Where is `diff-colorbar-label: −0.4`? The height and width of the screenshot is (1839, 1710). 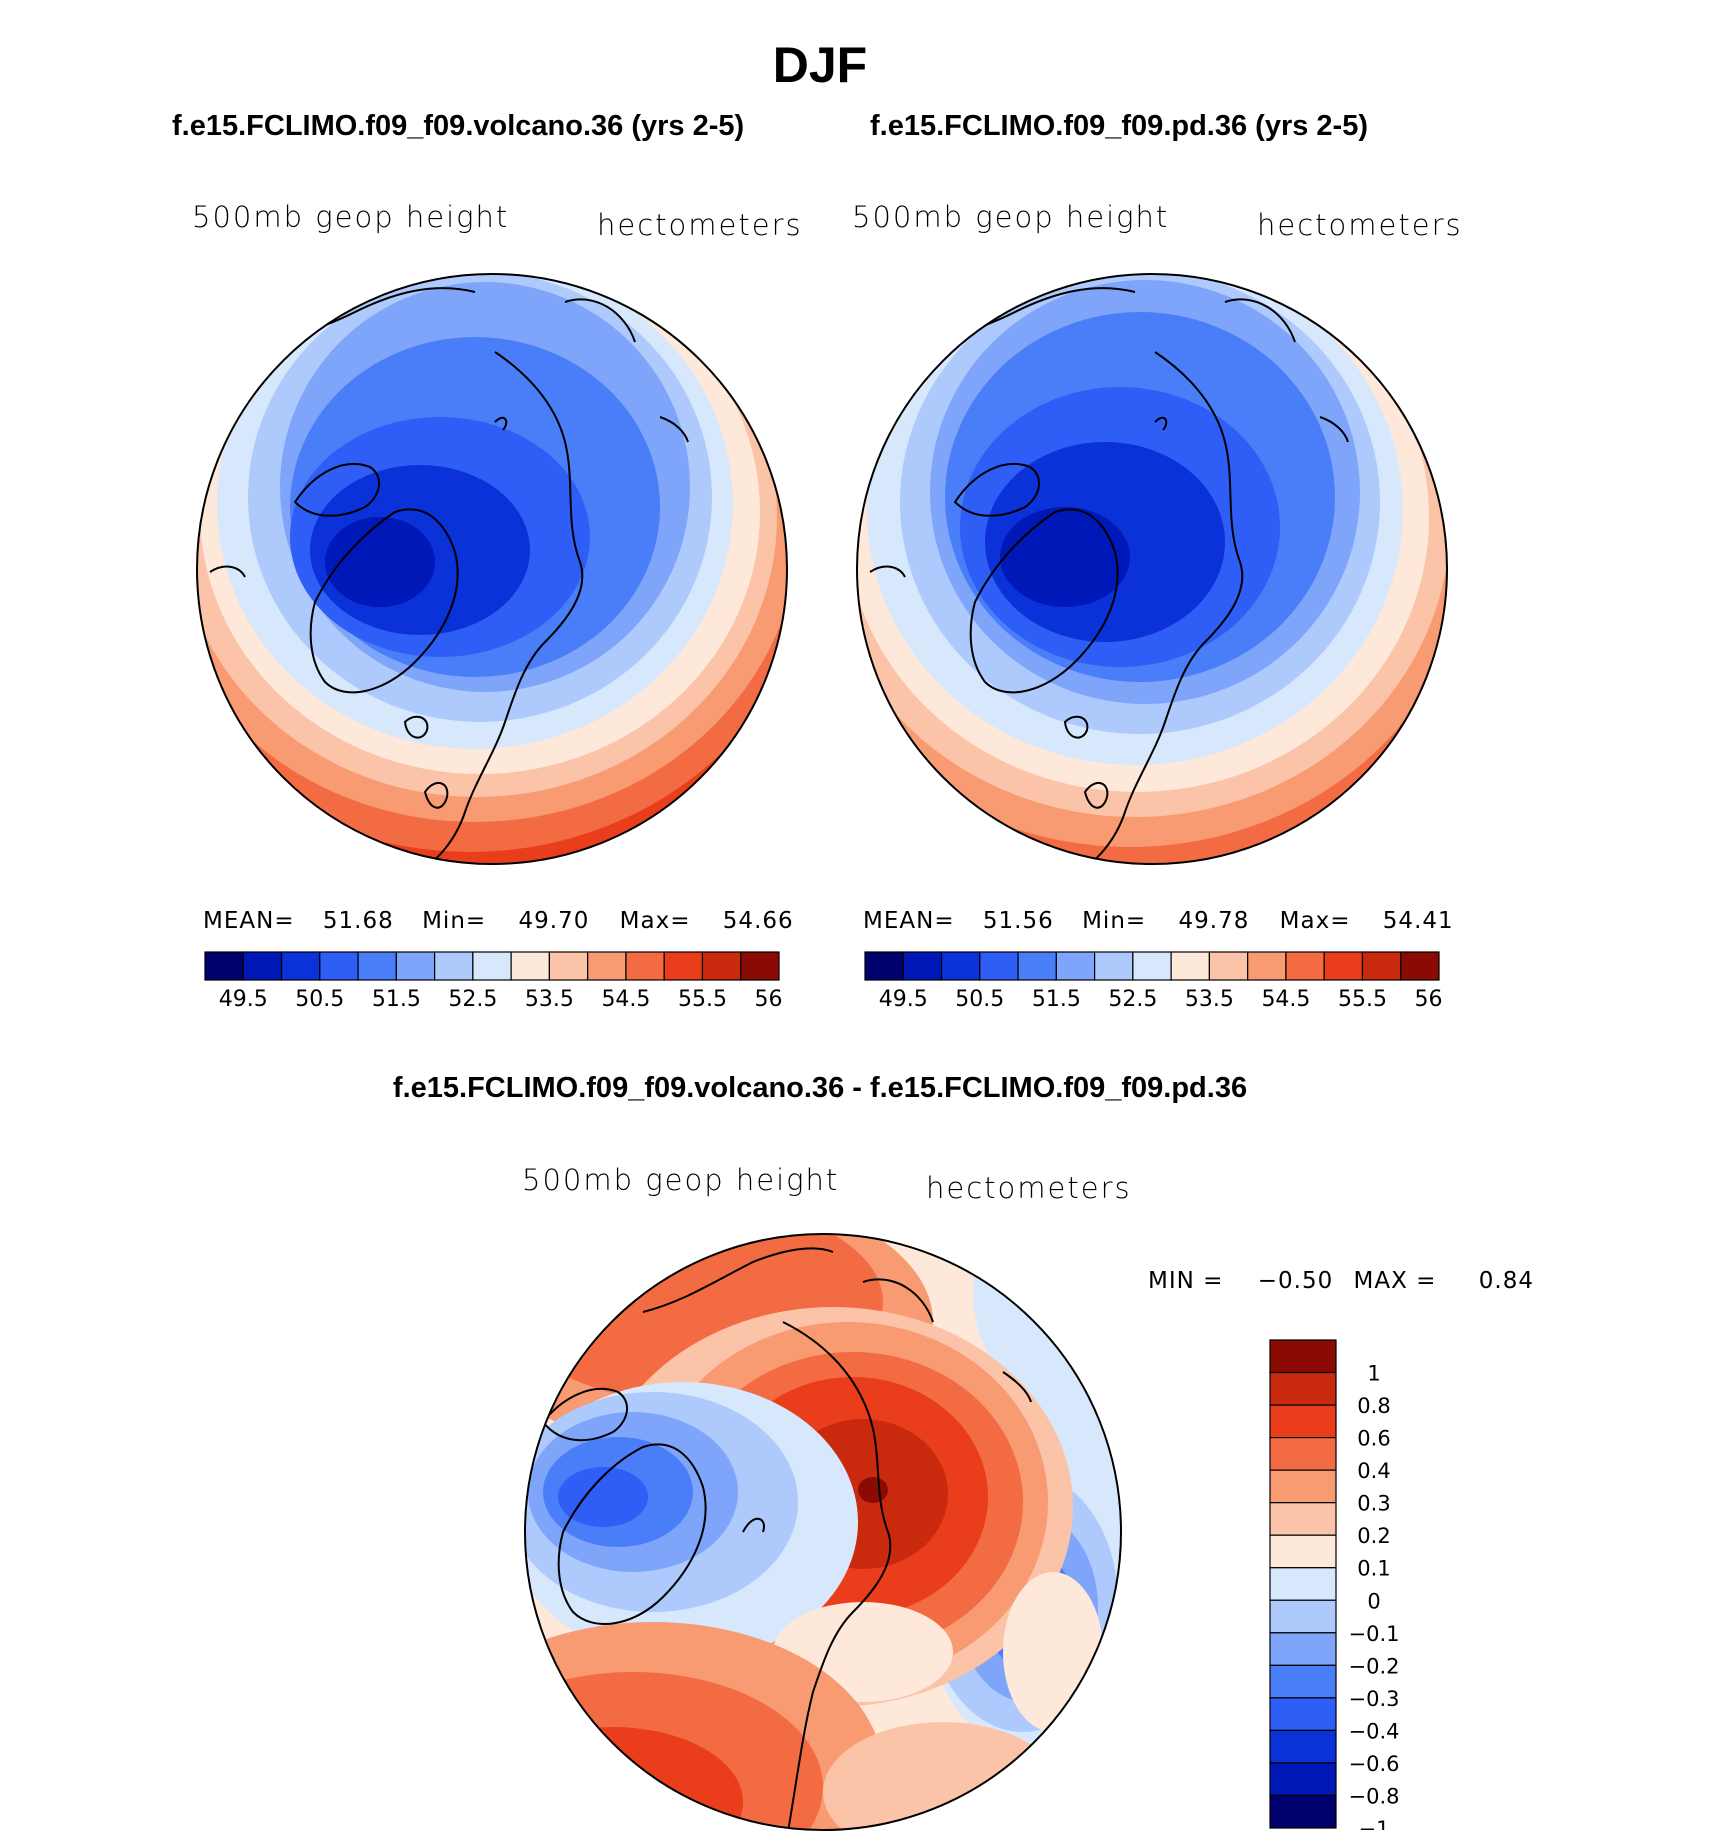
diff-colorbar-label: −0.4 is located at coordinates (1374, 1731).